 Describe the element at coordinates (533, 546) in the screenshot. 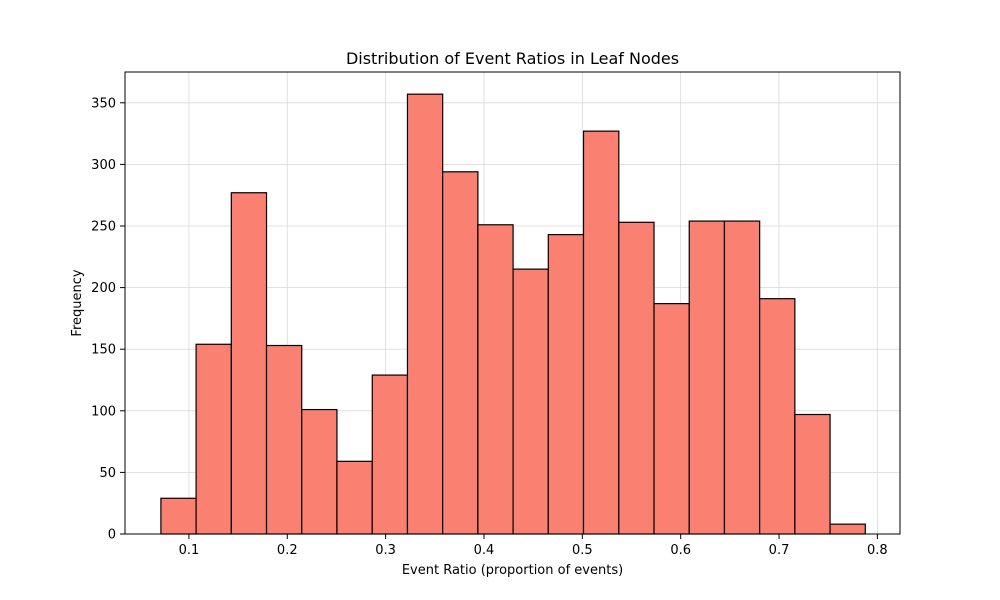

I see `x-axis-ticks: 0.1 0.2 0.3 0.4 0.5 0.6 0.7 0.8` at that location.